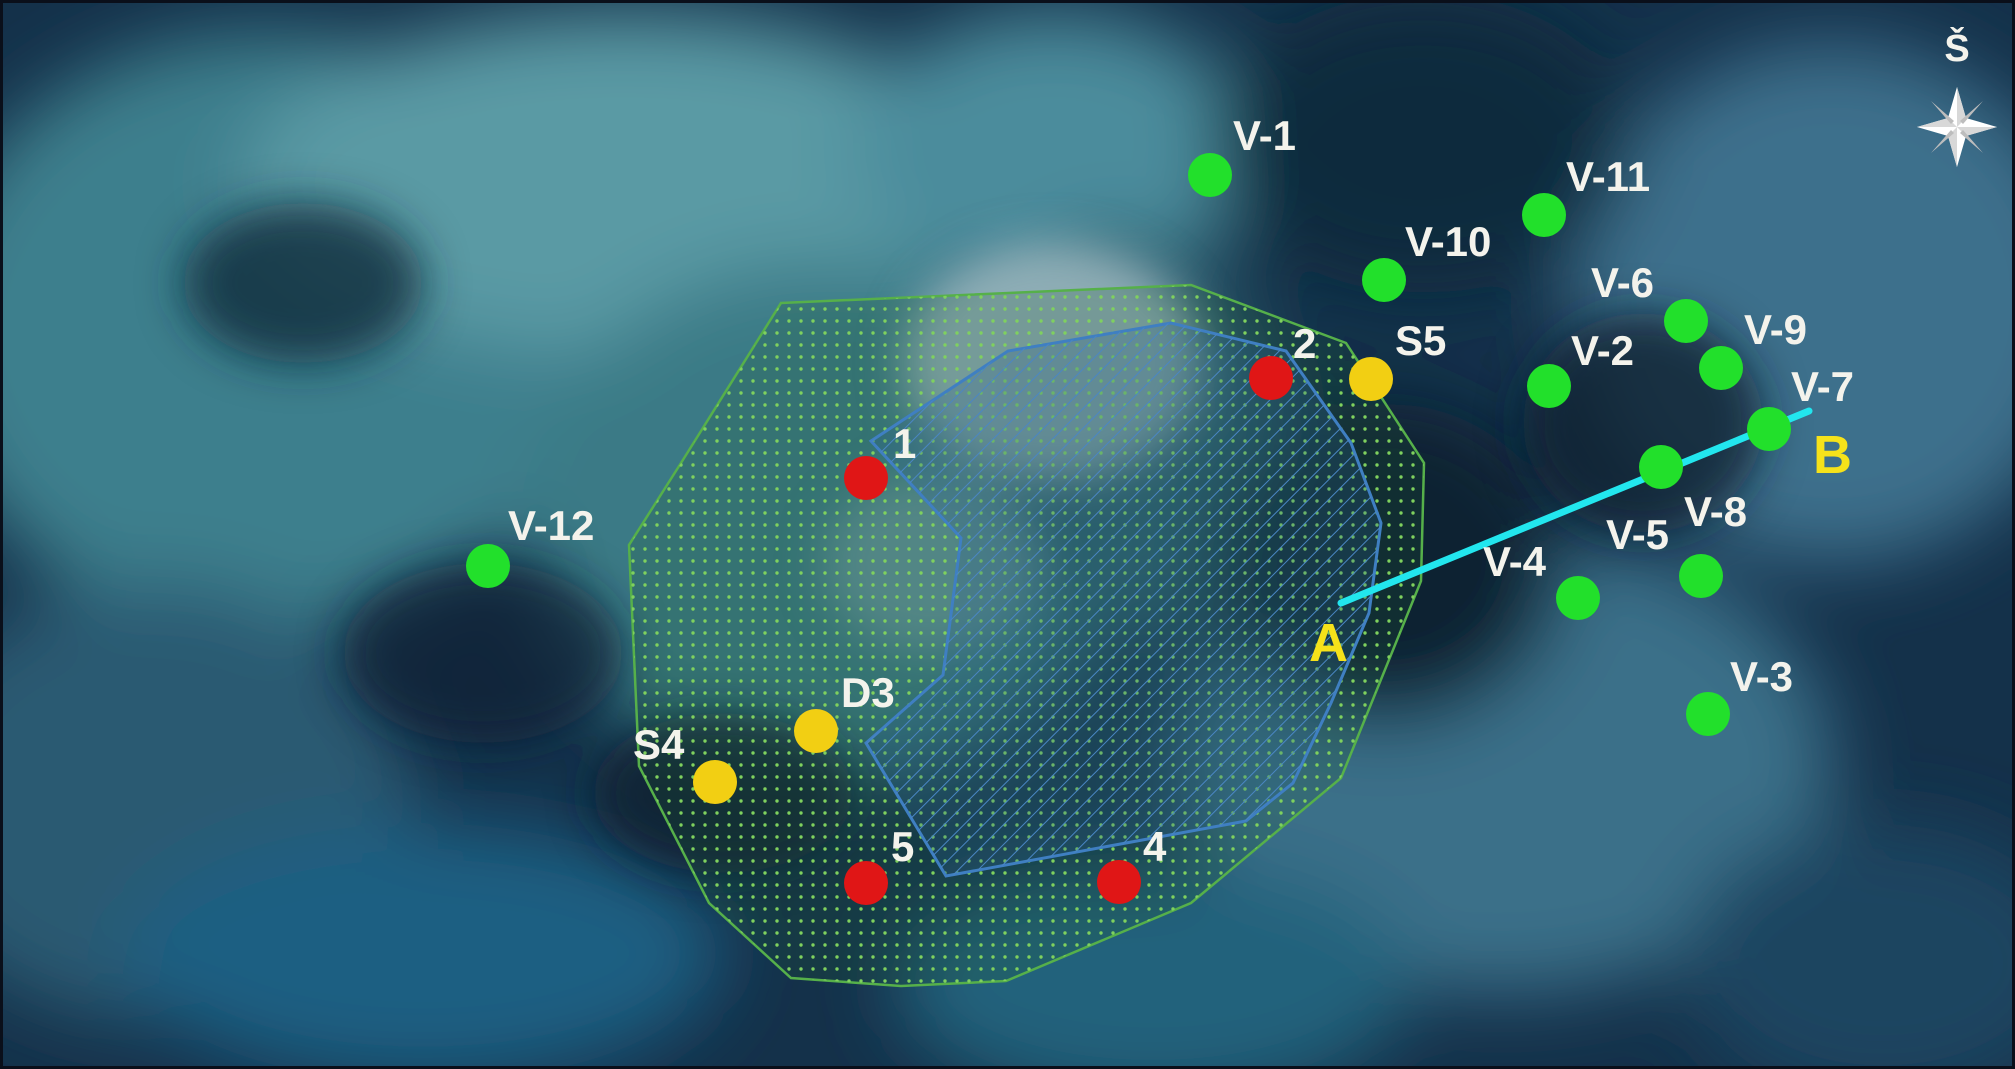 The image size is (2015, 1069). What do you see at coordinates (902, 846) in the screenshot?
I see `well-label-5: 5` at bounding box center [902, 846].